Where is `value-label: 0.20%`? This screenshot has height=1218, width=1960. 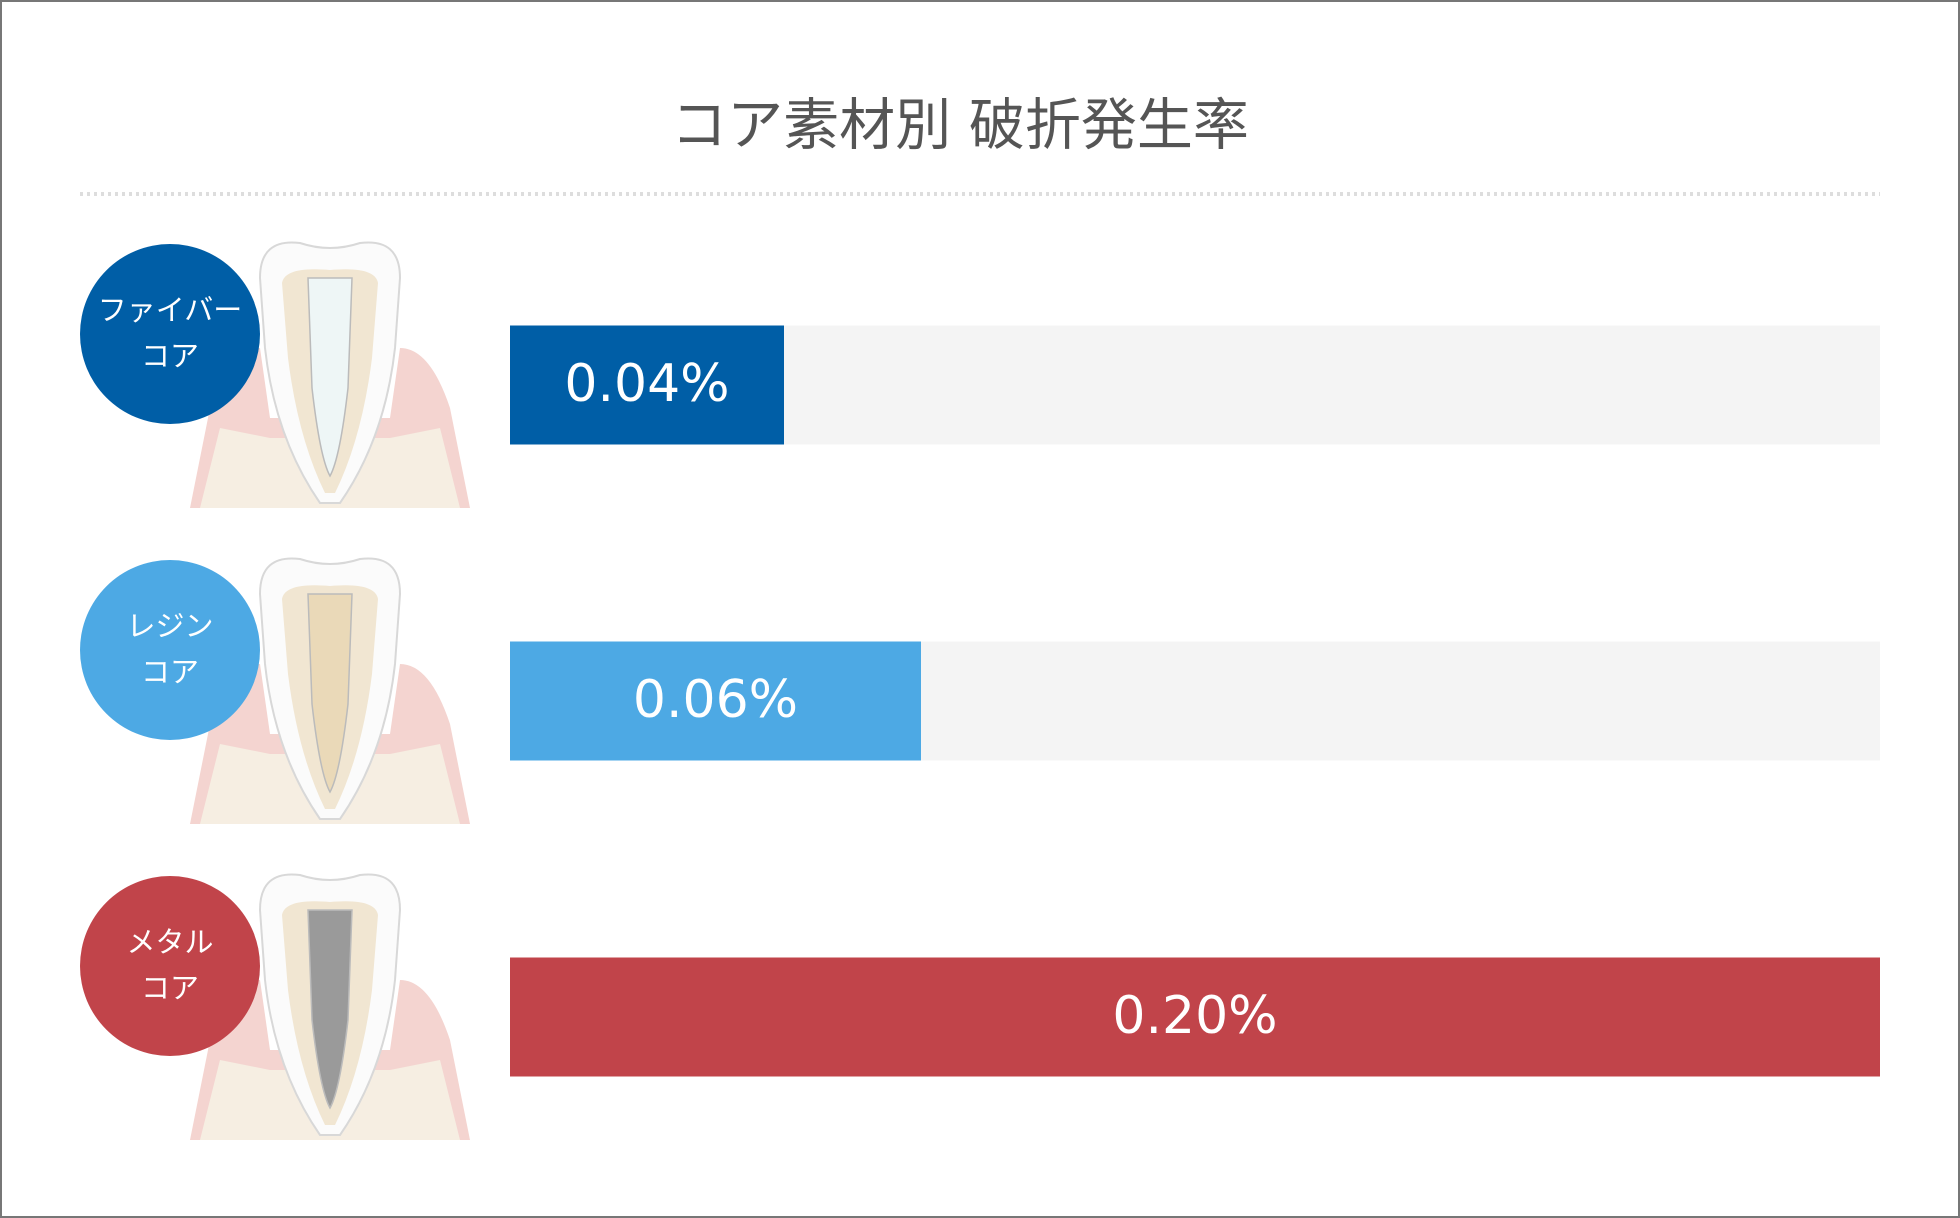 value-label: 0.20% is located at coordinates (1194, 1016).